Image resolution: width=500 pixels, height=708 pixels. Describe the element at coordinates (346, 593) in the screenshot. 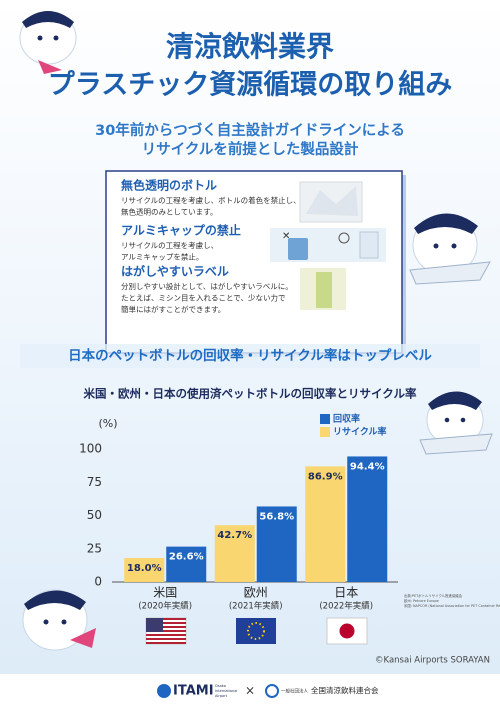

I see `x-tick-label: 日本` at that location.